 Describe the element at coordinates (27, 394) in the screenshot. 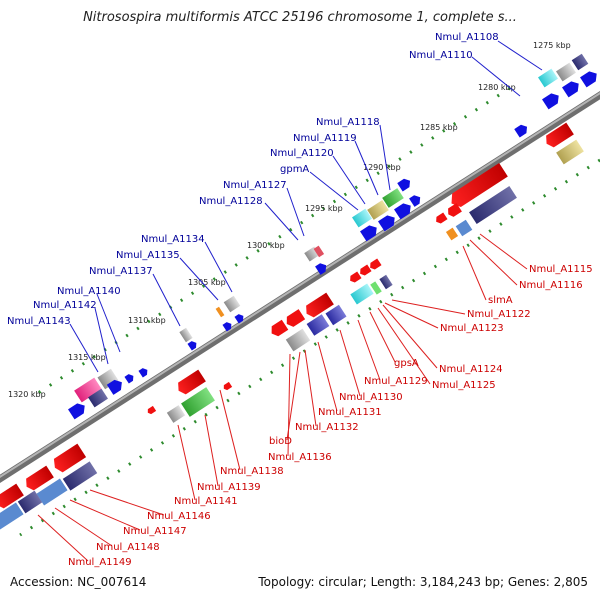

I see `kbp-label: 1320 kbp` at that location.